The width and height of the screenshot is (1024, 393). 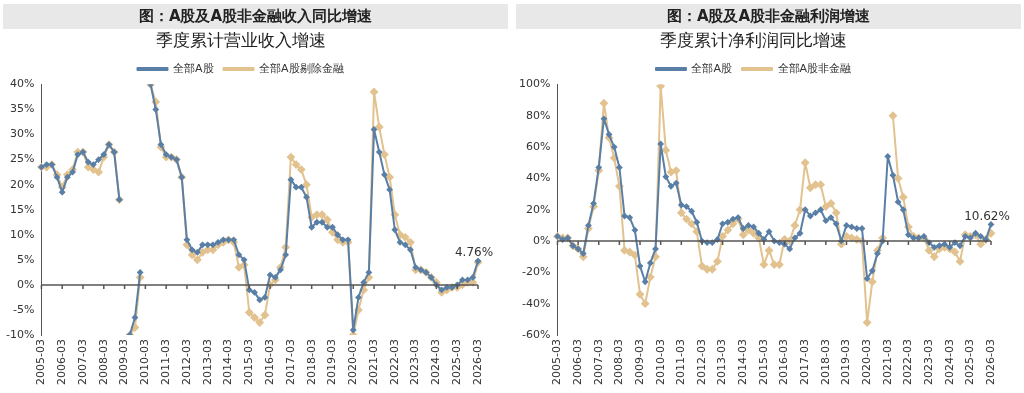 What do you see at coordinates (22, 159) in the screenshot?
I see `y-tick-label: 25%` at bounding box center [22, 159].